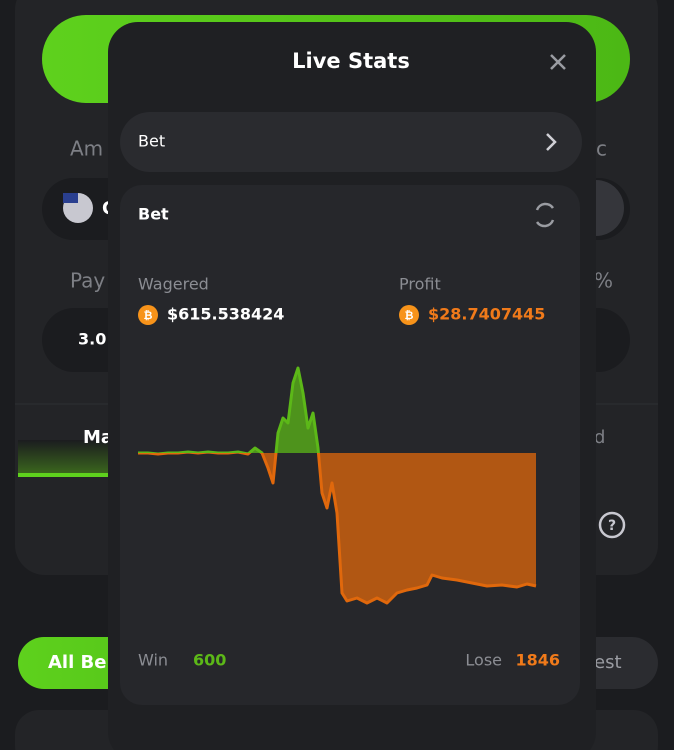 Image resolution: width=674 pixels, height=750 pixels. Describe the element at coordinates (486, 314) in the screenshot. I see `stat-value: $28.7407445` at that location.